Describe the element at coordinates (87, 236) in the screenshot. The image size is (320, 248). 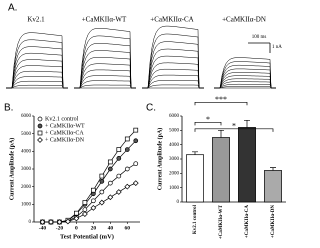
I see `x-axis-label: Test Potential (mV)` at that location.